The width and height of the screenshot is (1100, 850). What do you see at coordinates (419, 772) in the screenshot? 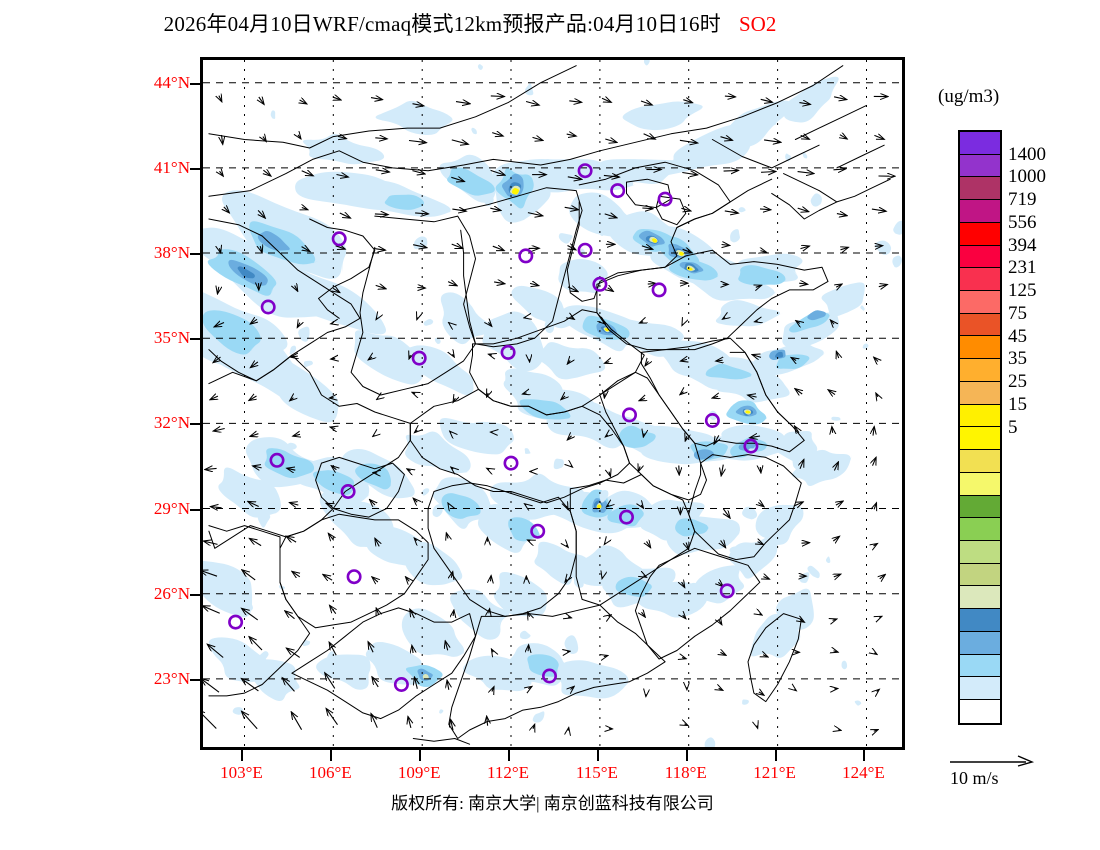
I see `x-axis-tick-109: 109°E` at bounding box center [419, 772].